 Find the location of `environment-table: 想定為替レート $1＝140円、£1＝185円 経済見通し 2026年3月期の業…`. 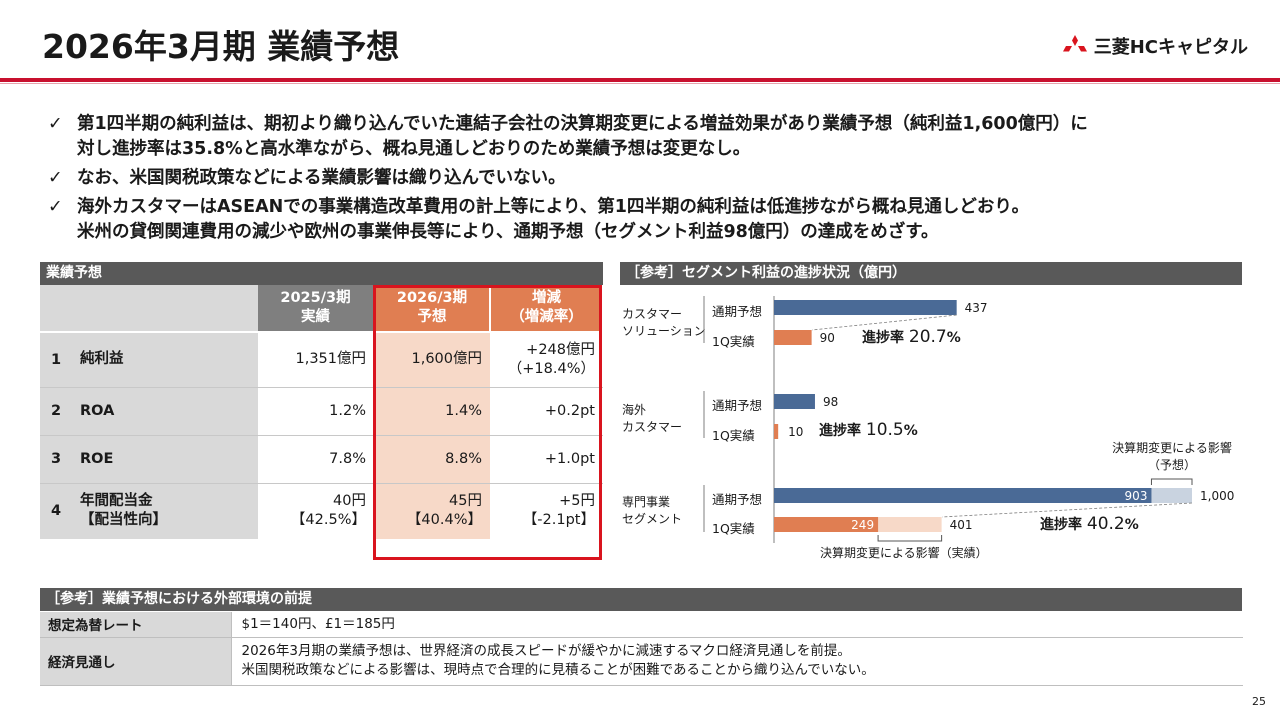

environment-table: 想定為替レート $1＝140円、£1＝185円 経済見通し 2026年3月期の業… is located at coordinates (641, 649).